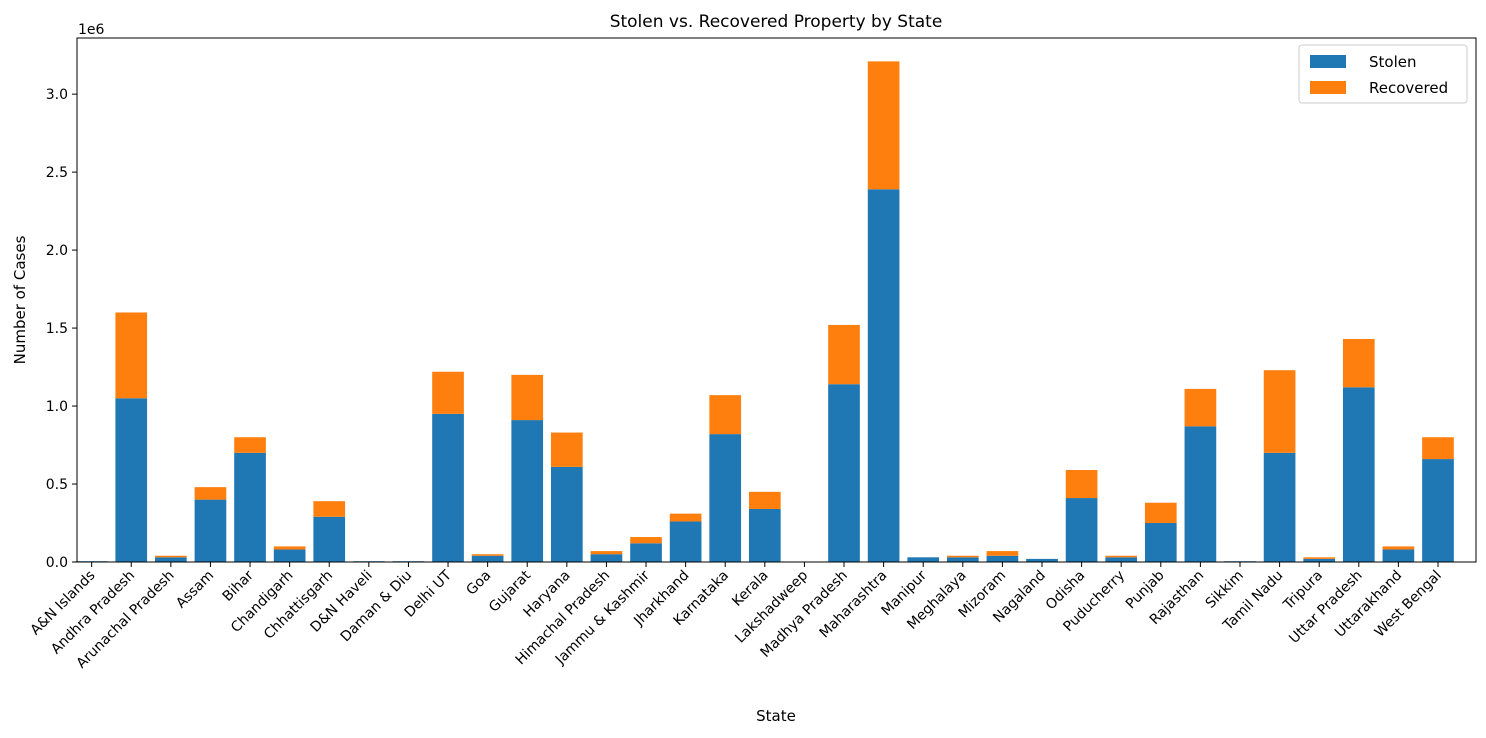 This screenshot has height=738, width=1486. Describe the element at coordinates (57, 173) in the screenshot. I see `y-tick-label-5: 2.5` at that location.